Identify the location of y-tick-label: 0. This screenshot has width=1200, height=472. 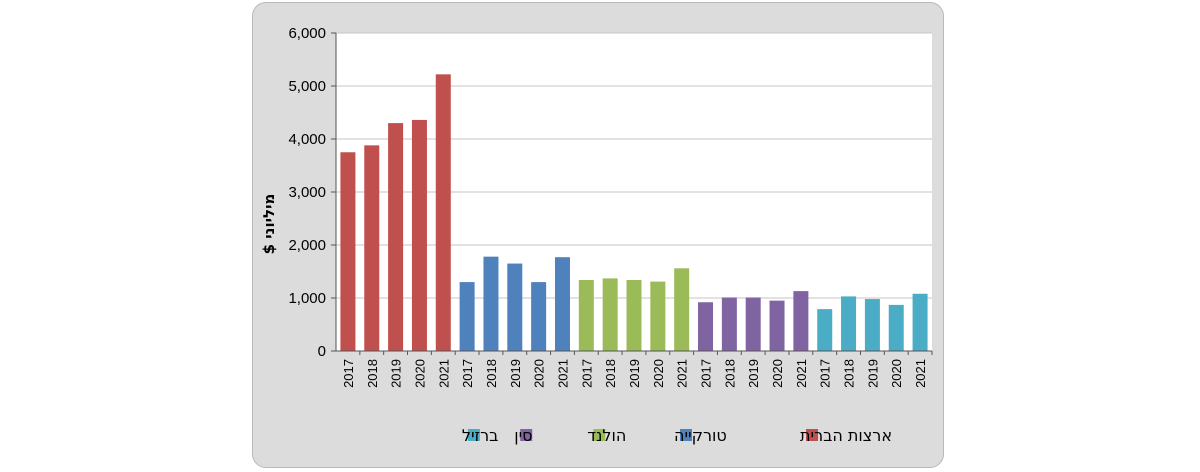
(322, 351).